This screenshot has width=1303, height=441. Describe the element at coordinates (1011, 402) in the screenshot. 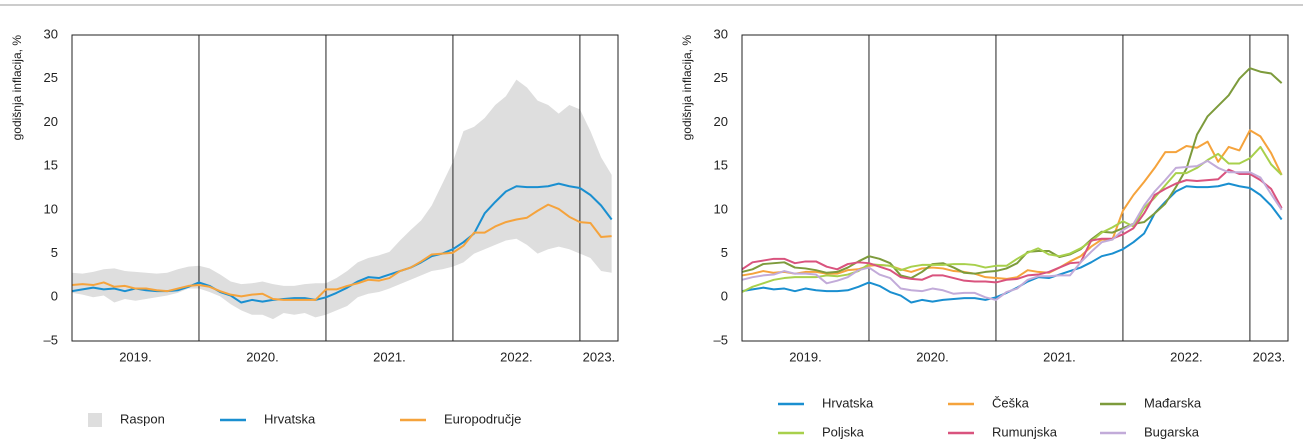

I see `legend-label: Češka` at that location.